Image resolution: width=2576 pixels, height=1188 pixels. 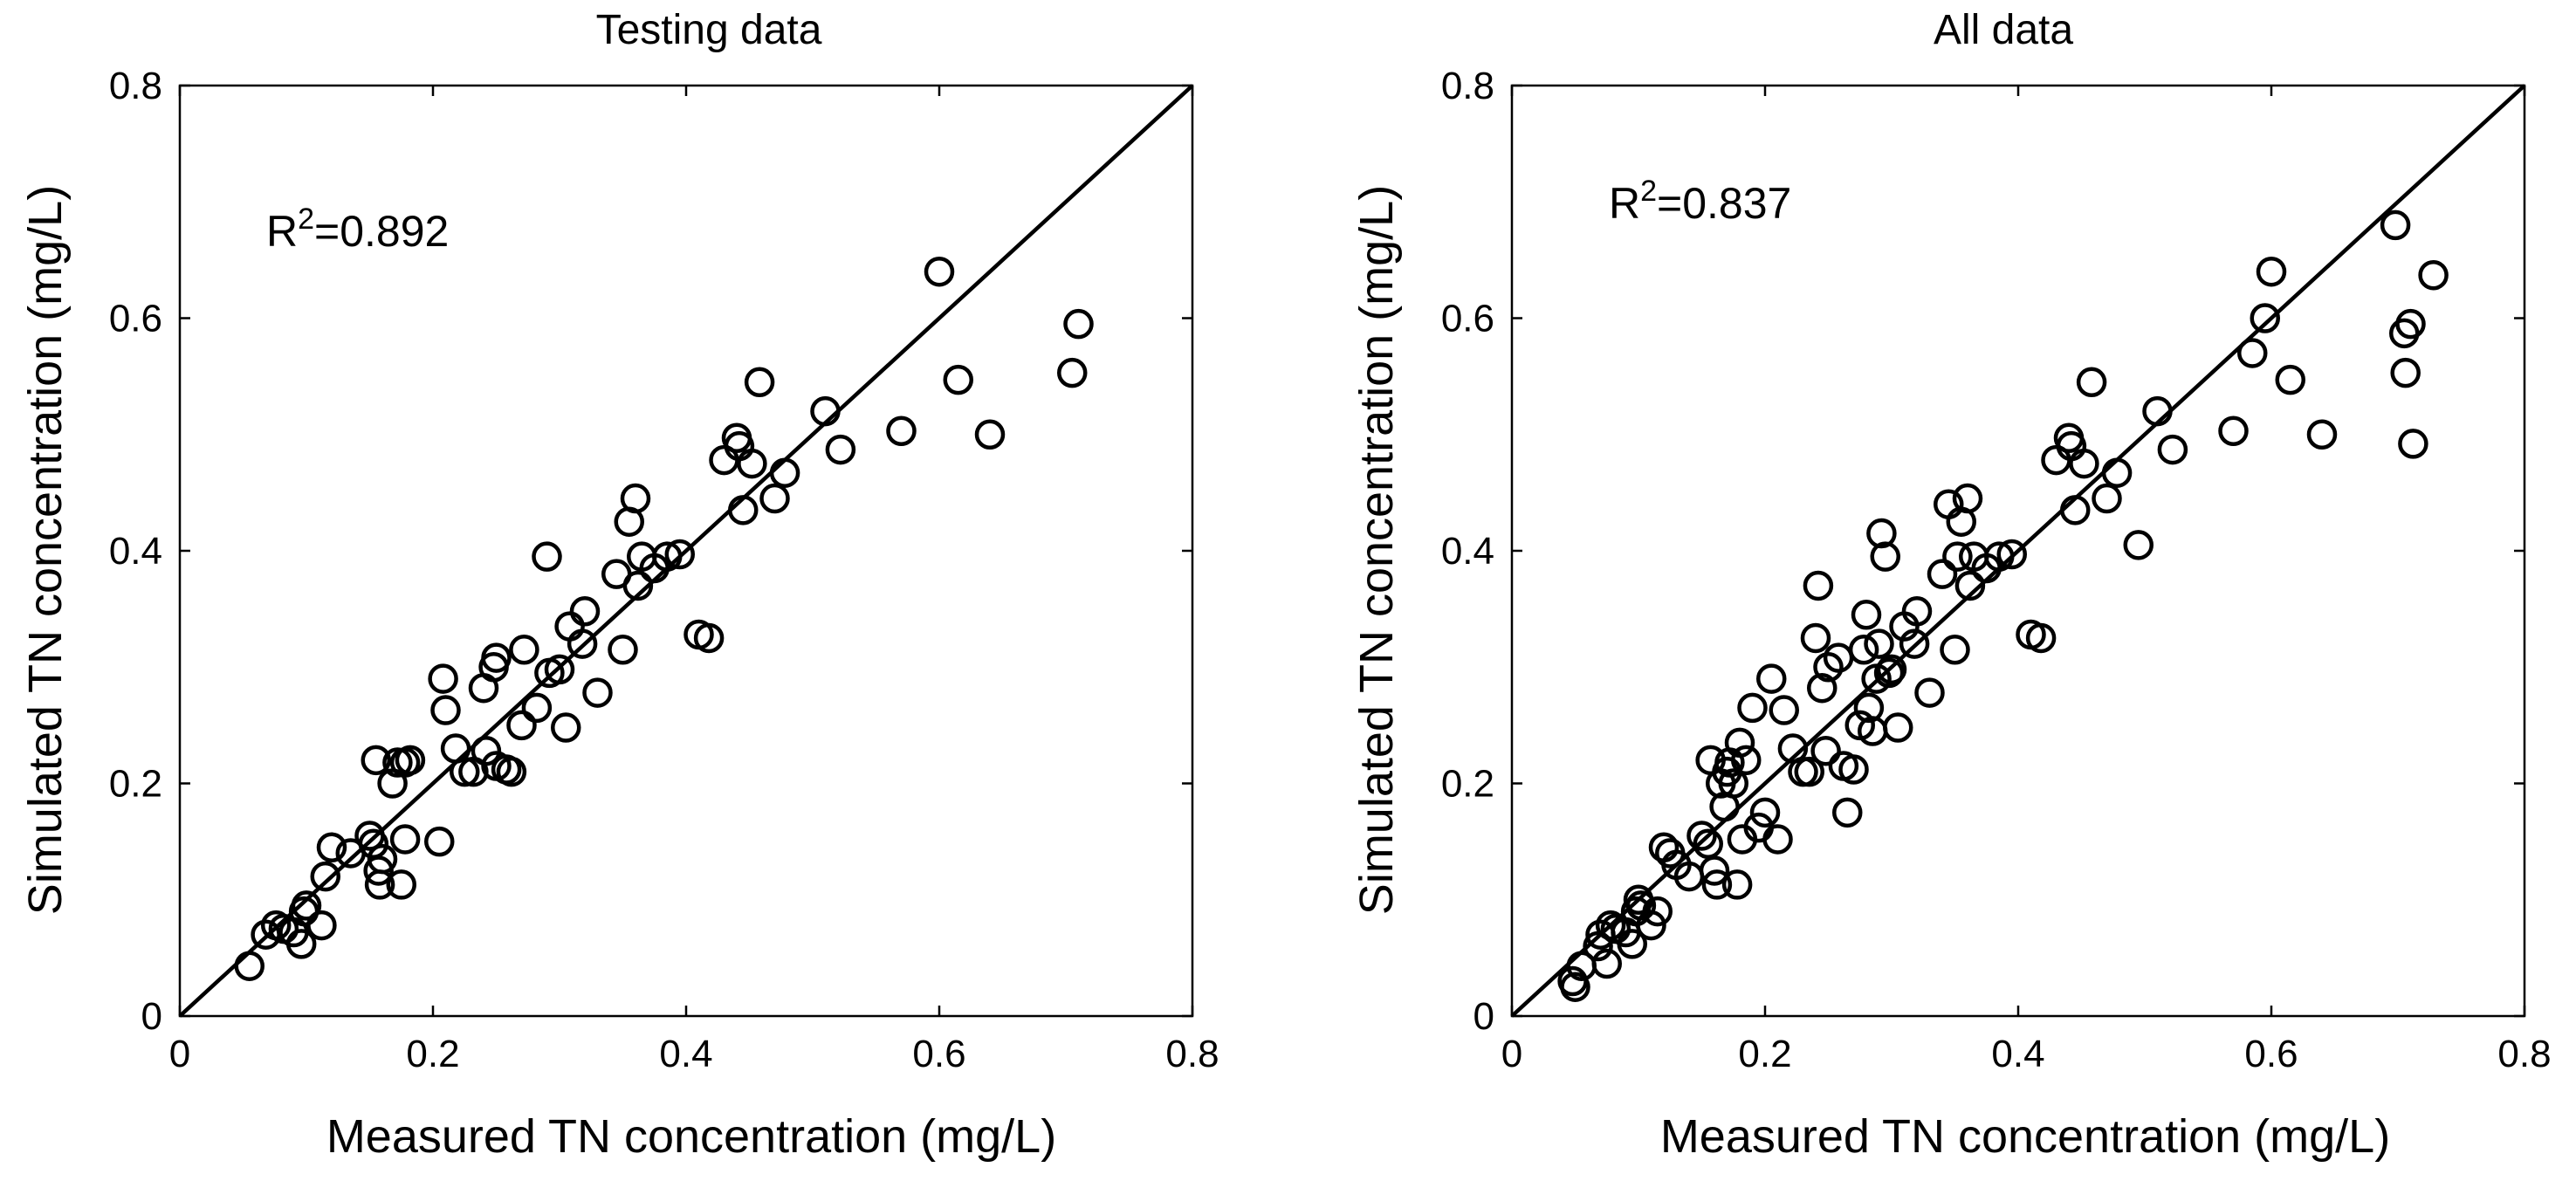 I want to click on r-squared-annotation: R2=0.837, so click(x=1700, y=201).